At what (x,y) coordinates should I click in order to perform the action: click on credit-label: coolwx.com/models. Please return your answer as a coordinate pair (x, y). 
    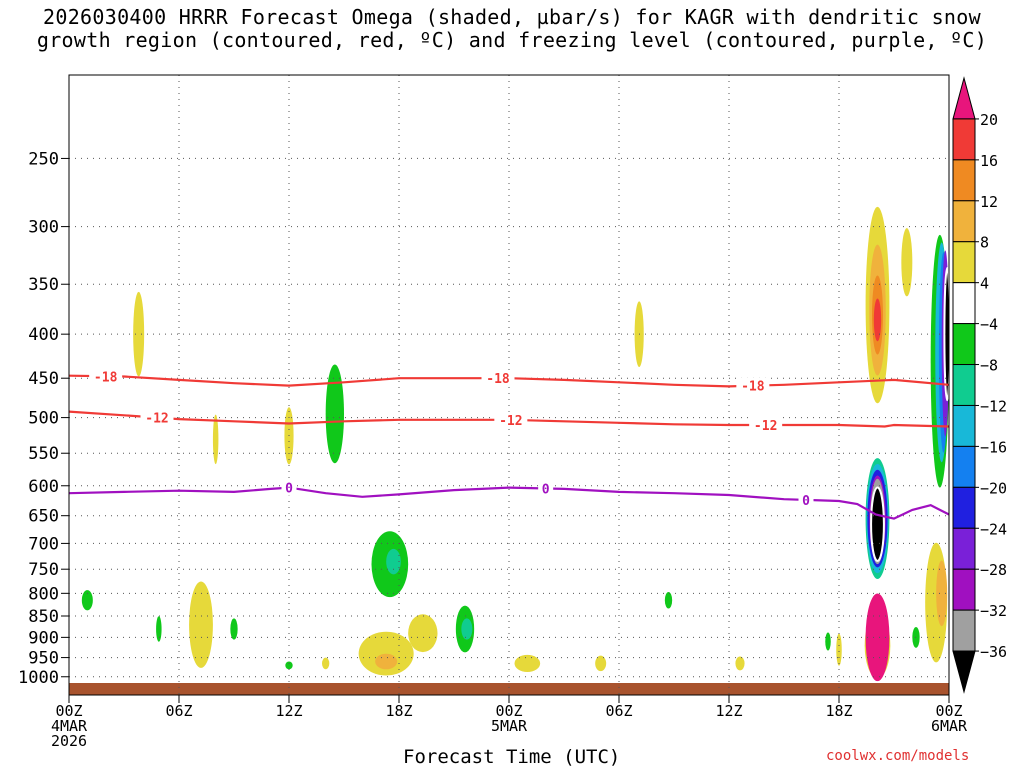
    Looking at the image, I should click on (898, 756).